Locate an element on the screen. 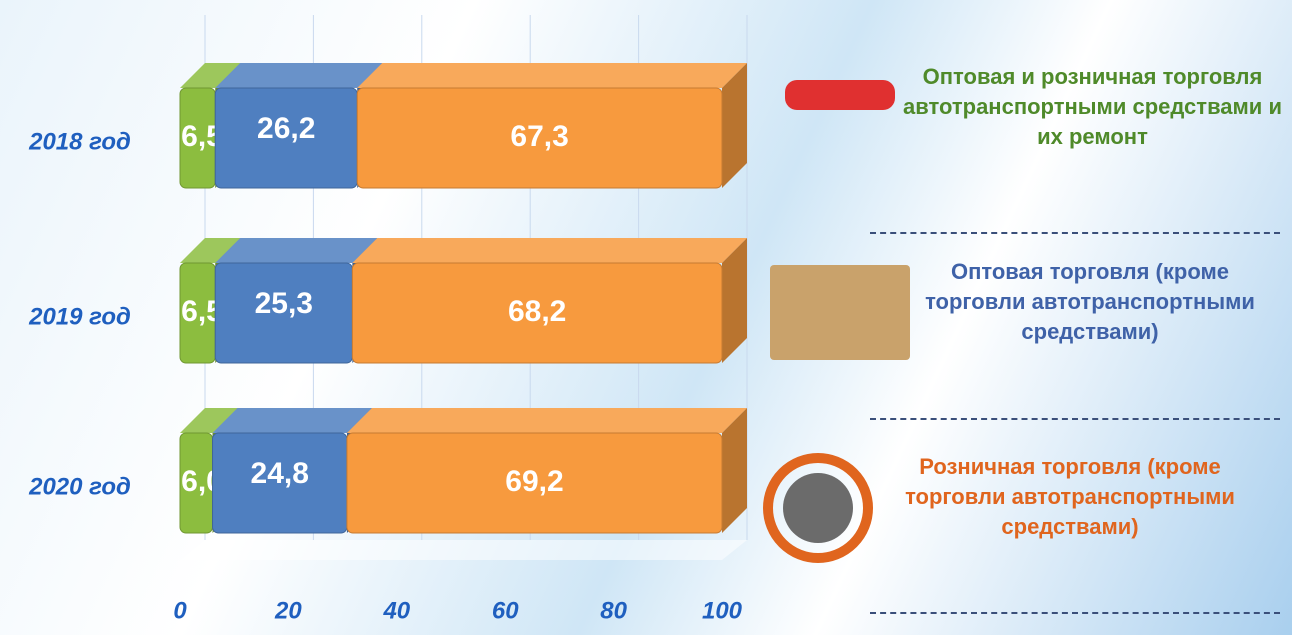 The height and width of the screenshot is (635, 1292). y-tick-label: 2020 год is located at coordinates (79, 486).